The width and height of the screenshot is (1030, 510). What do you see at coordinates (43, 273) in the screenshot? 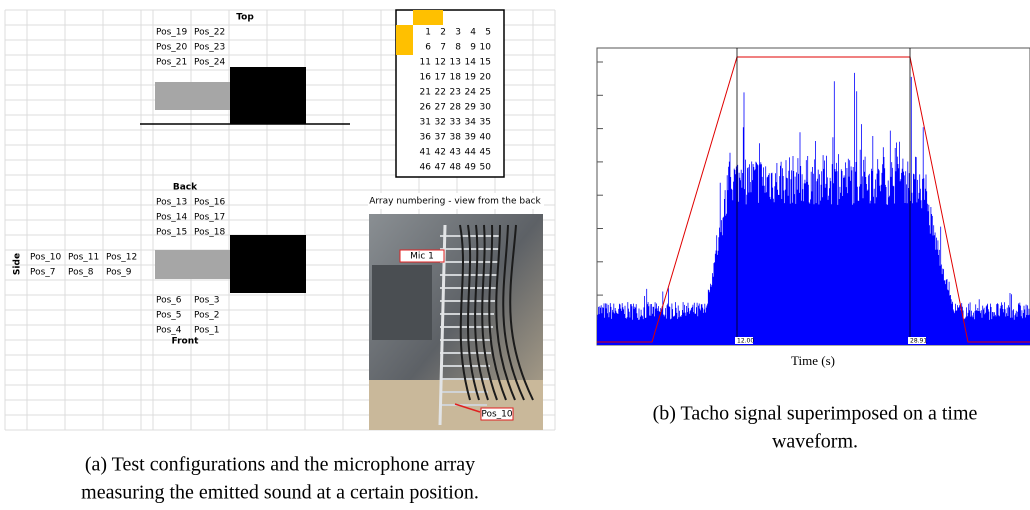
I see `position-label: Pos_7` at bounding box center [43, 273].